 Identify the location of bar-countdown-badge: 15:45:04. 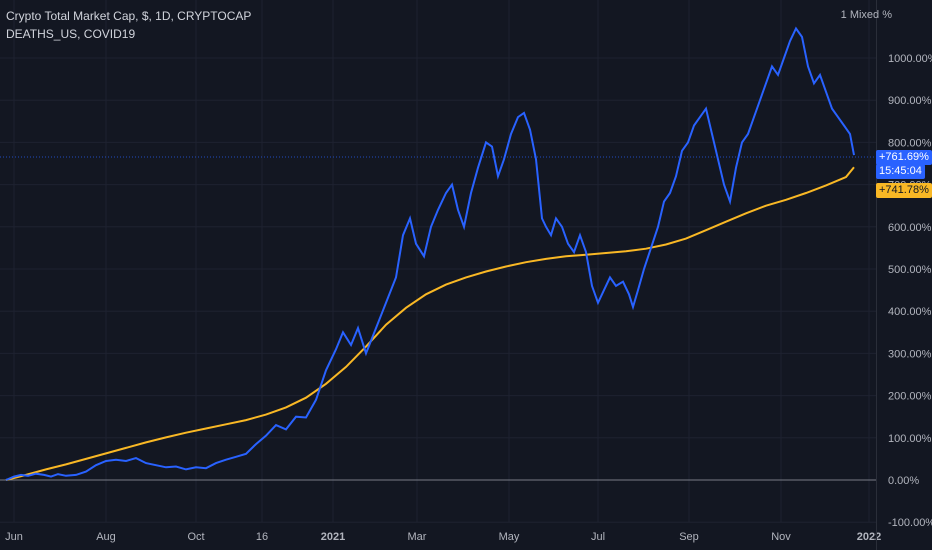
(900, 171).